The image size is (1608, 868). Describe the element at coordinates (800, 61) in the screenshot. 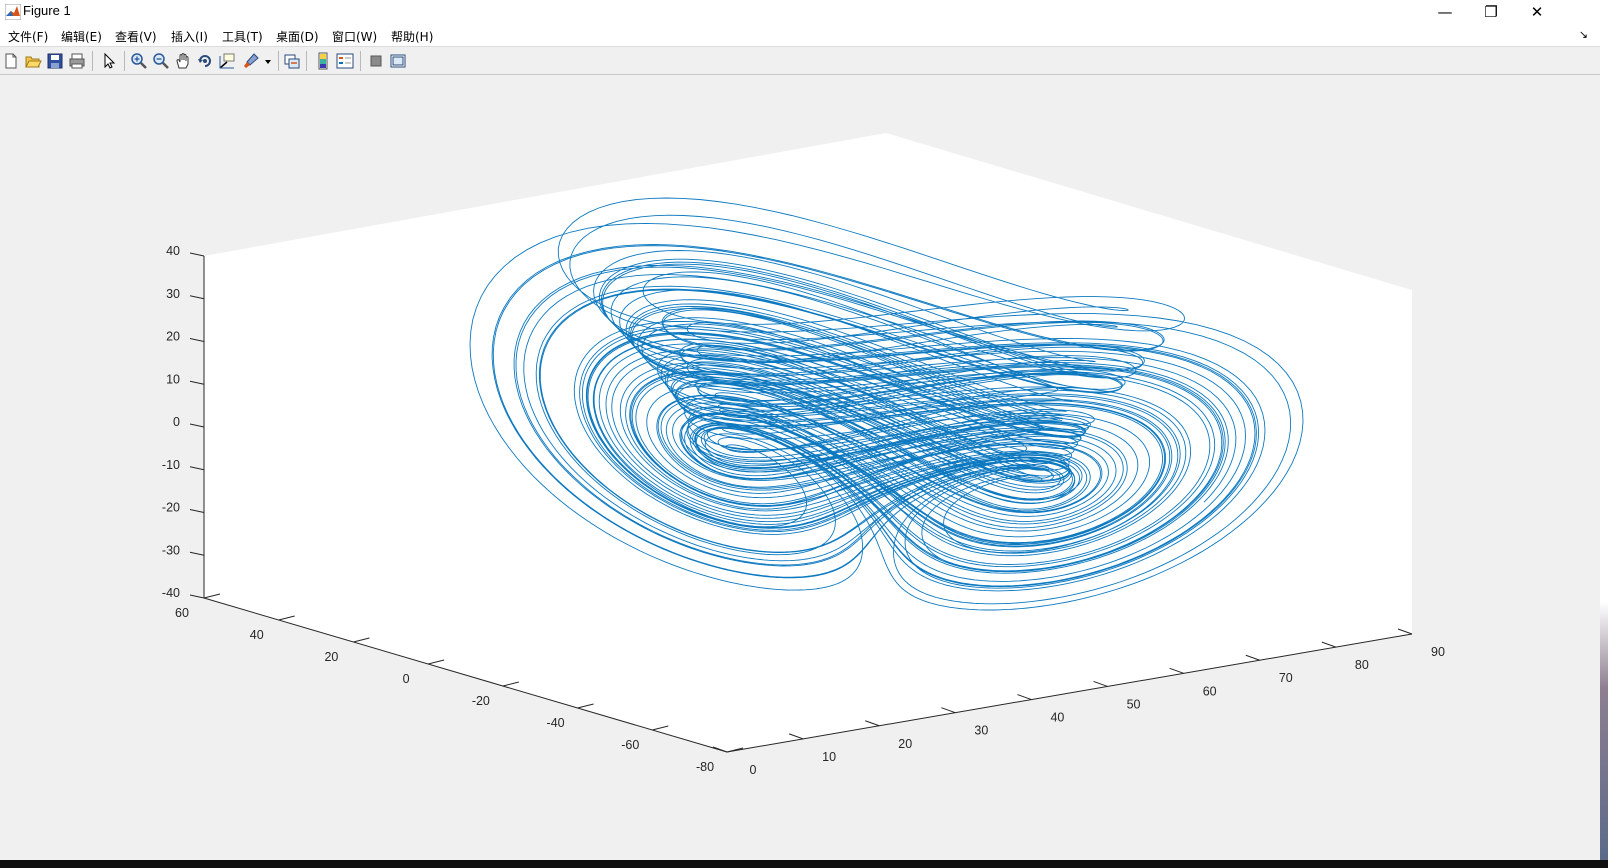

I see `figure-toolbar` at that location.